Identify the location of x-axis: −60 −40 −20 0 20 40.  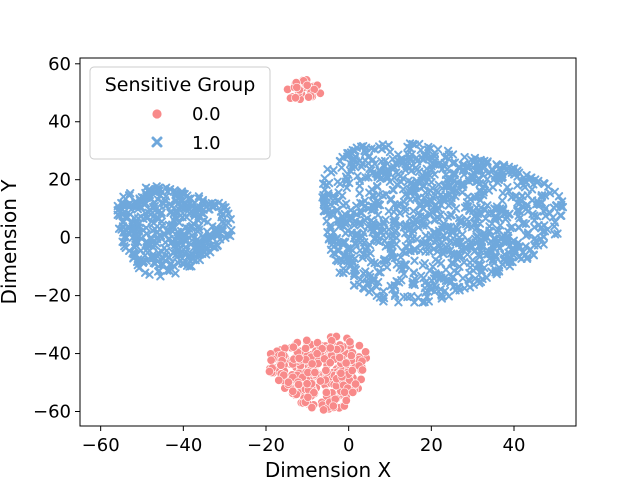
(303, 441).